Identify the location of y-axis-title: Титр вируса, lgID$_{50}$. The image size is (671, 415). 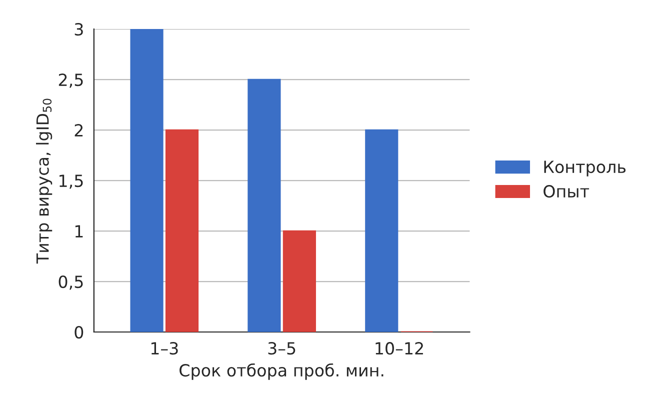
(44, 181).